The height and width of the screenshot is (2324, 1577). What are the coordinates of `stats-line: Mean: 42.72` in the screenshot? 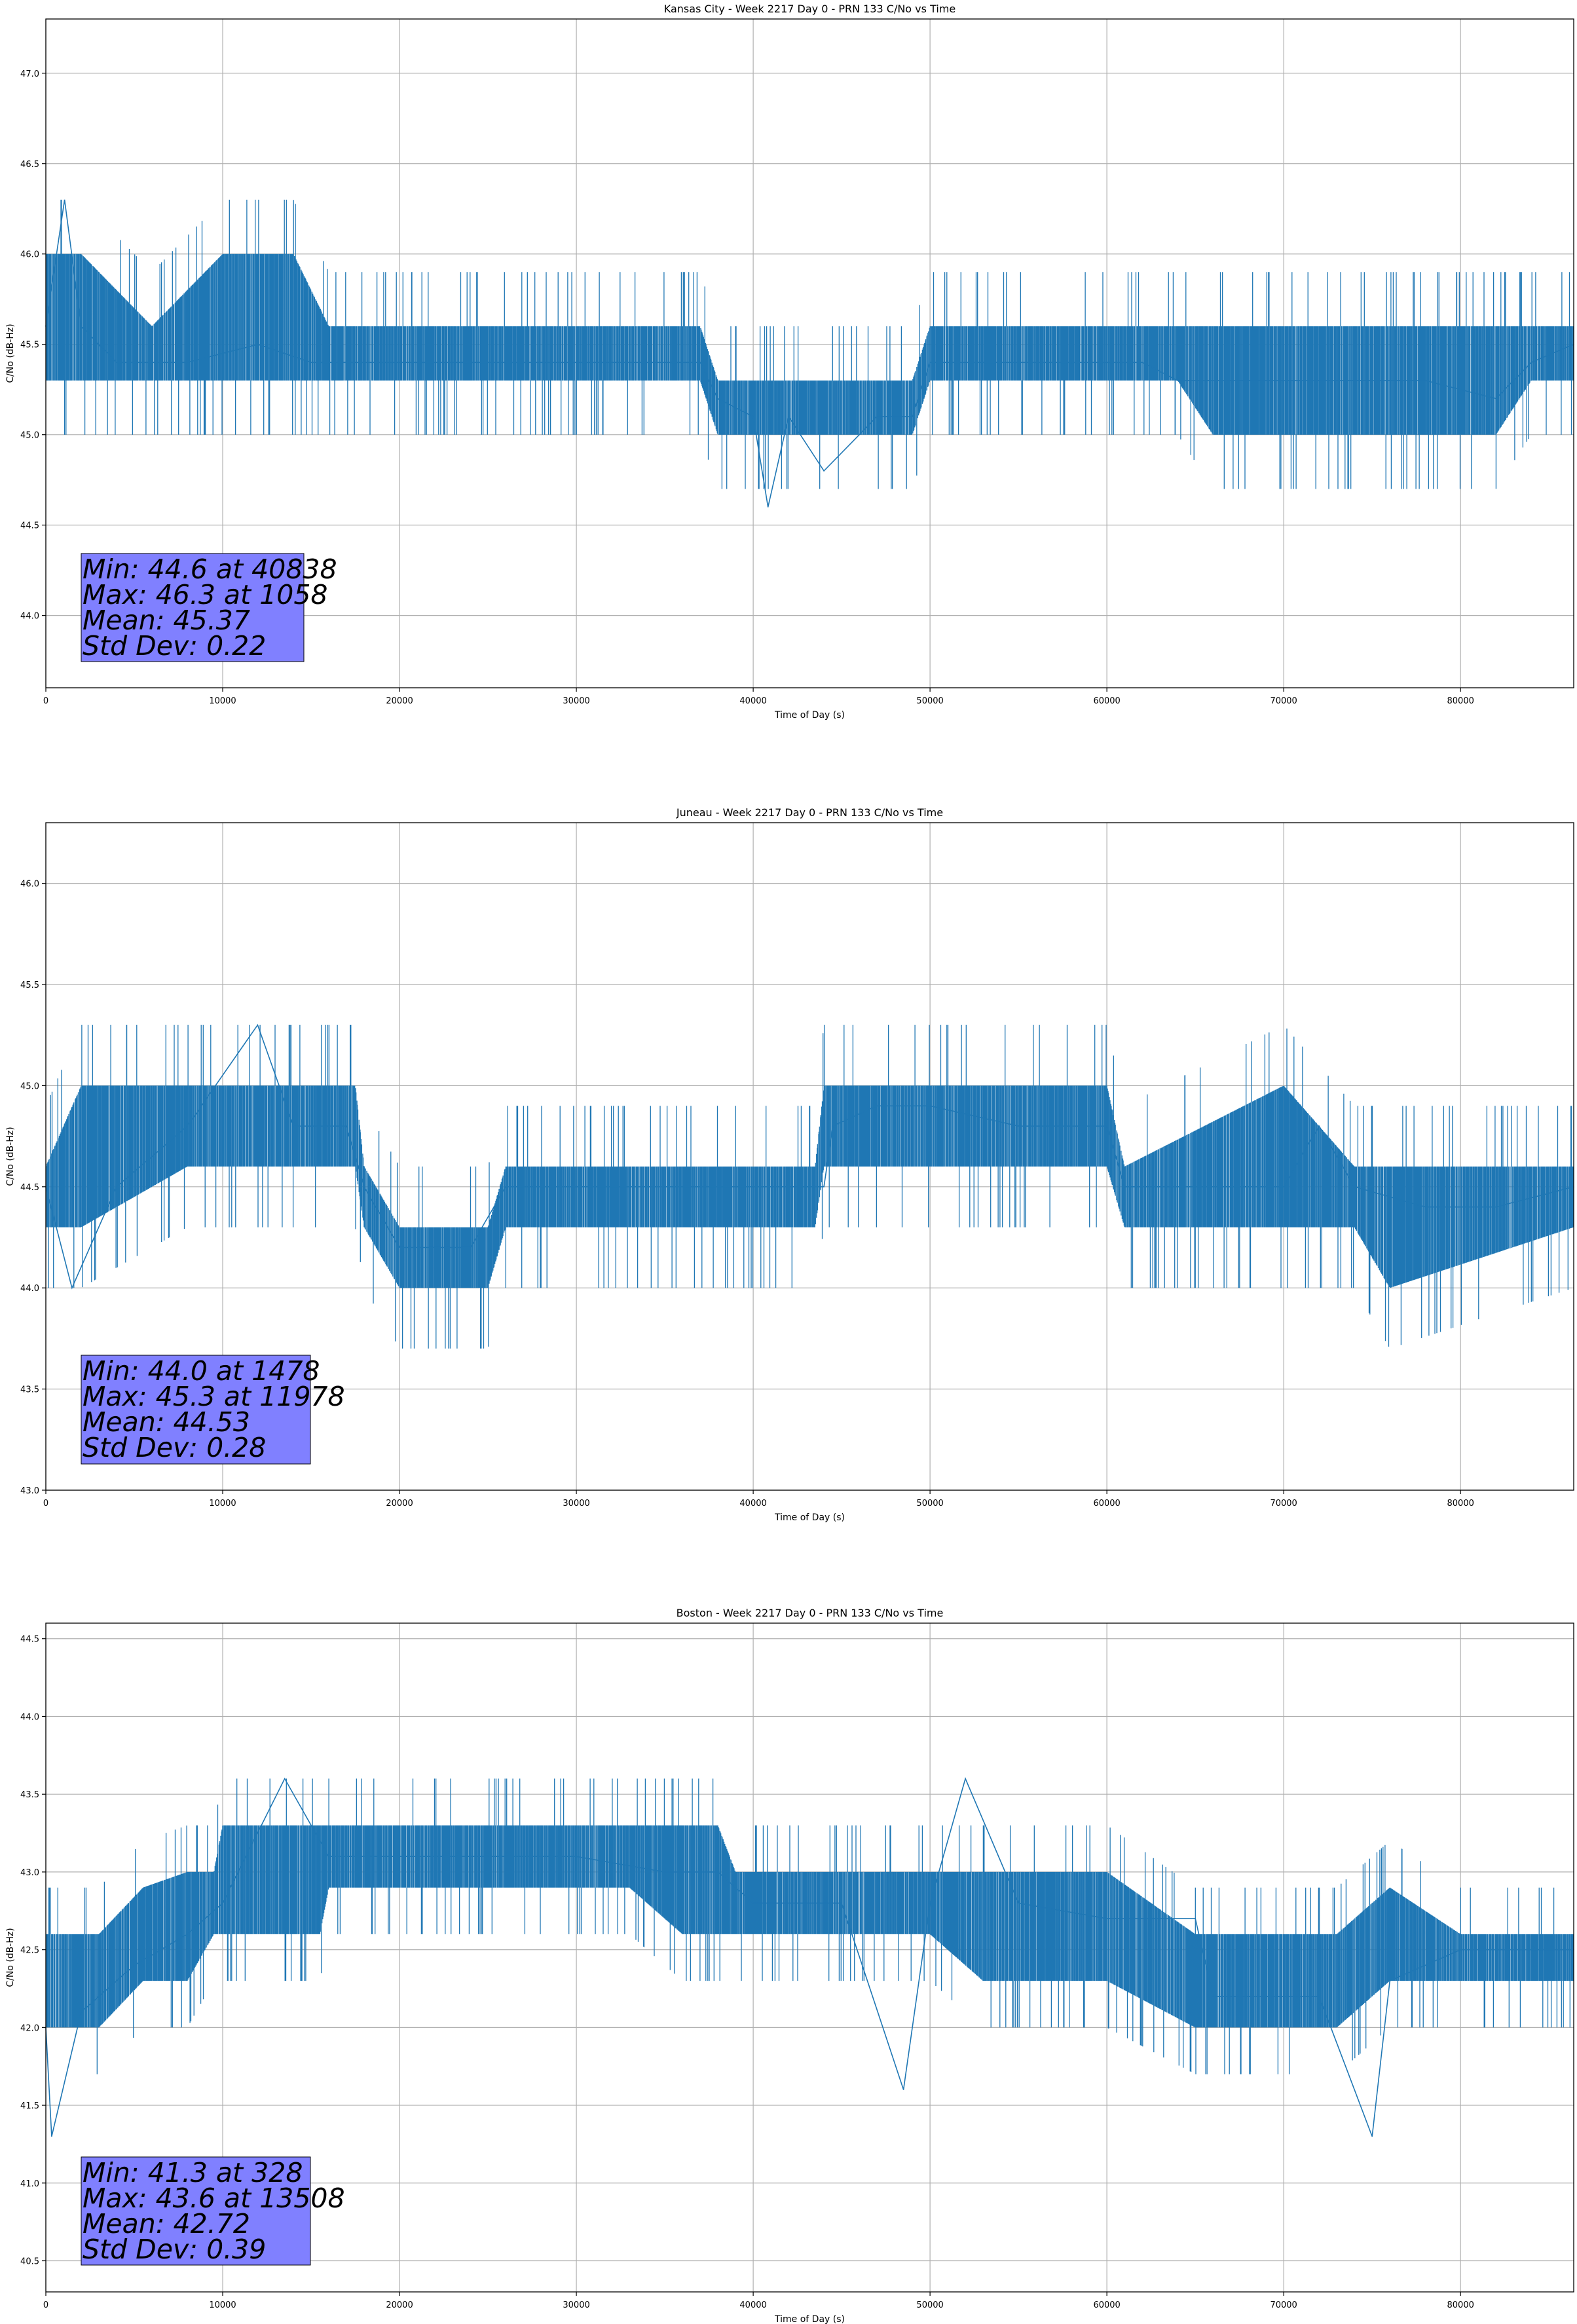 It's located at (166, 2224).